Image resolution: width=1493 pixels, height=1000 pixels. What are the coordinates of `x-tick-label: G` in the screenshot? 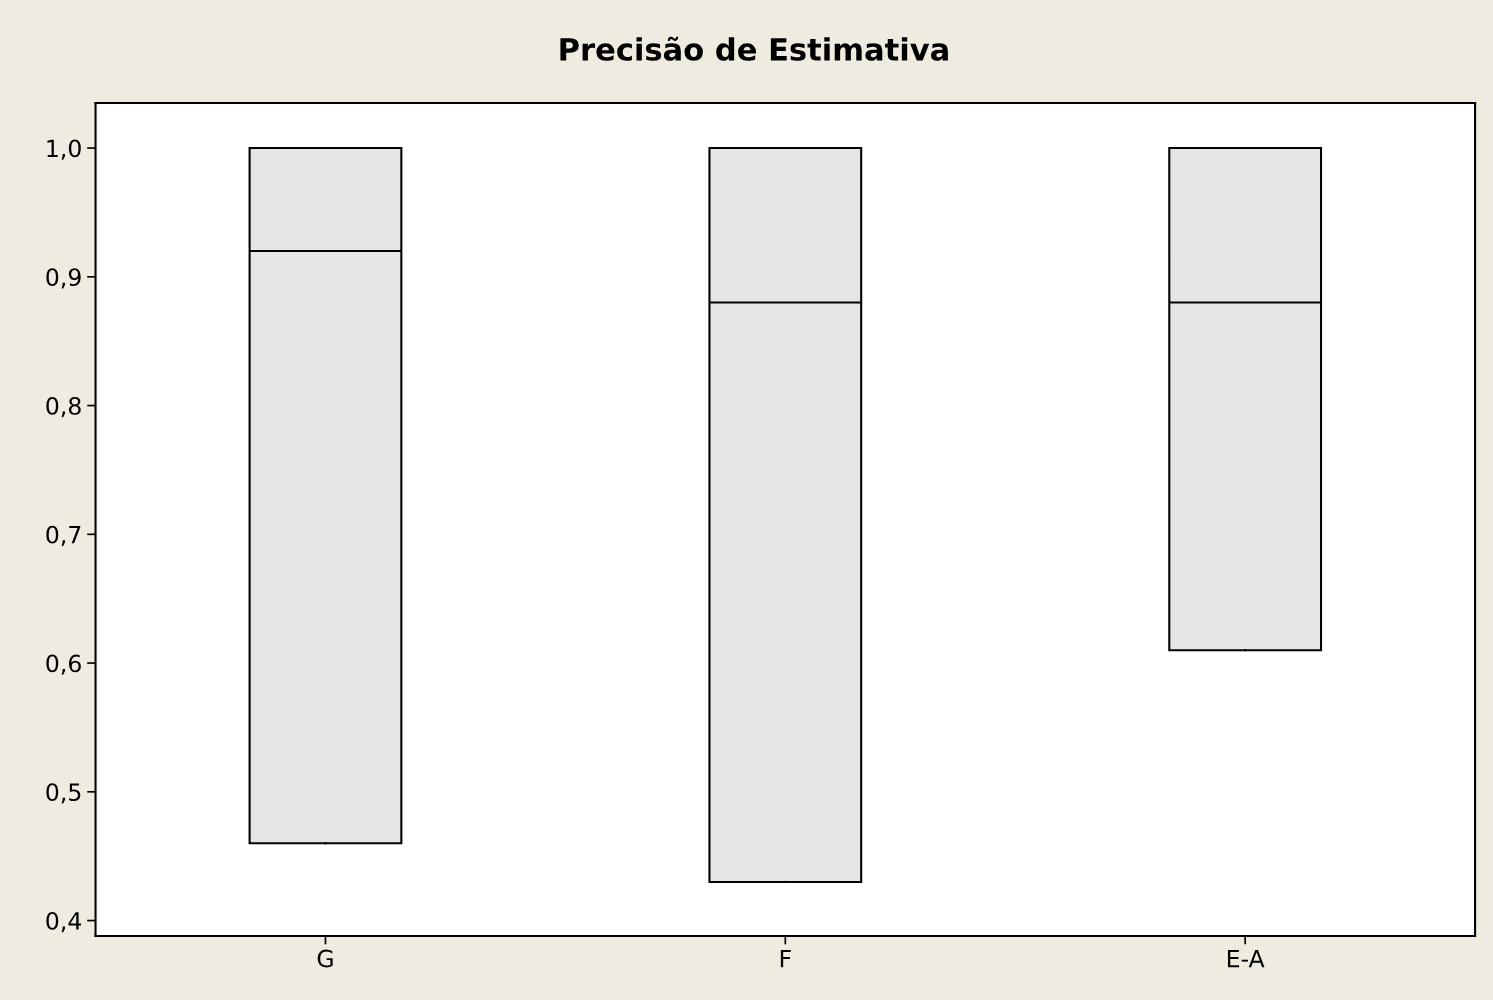 It's located at (325, 958).